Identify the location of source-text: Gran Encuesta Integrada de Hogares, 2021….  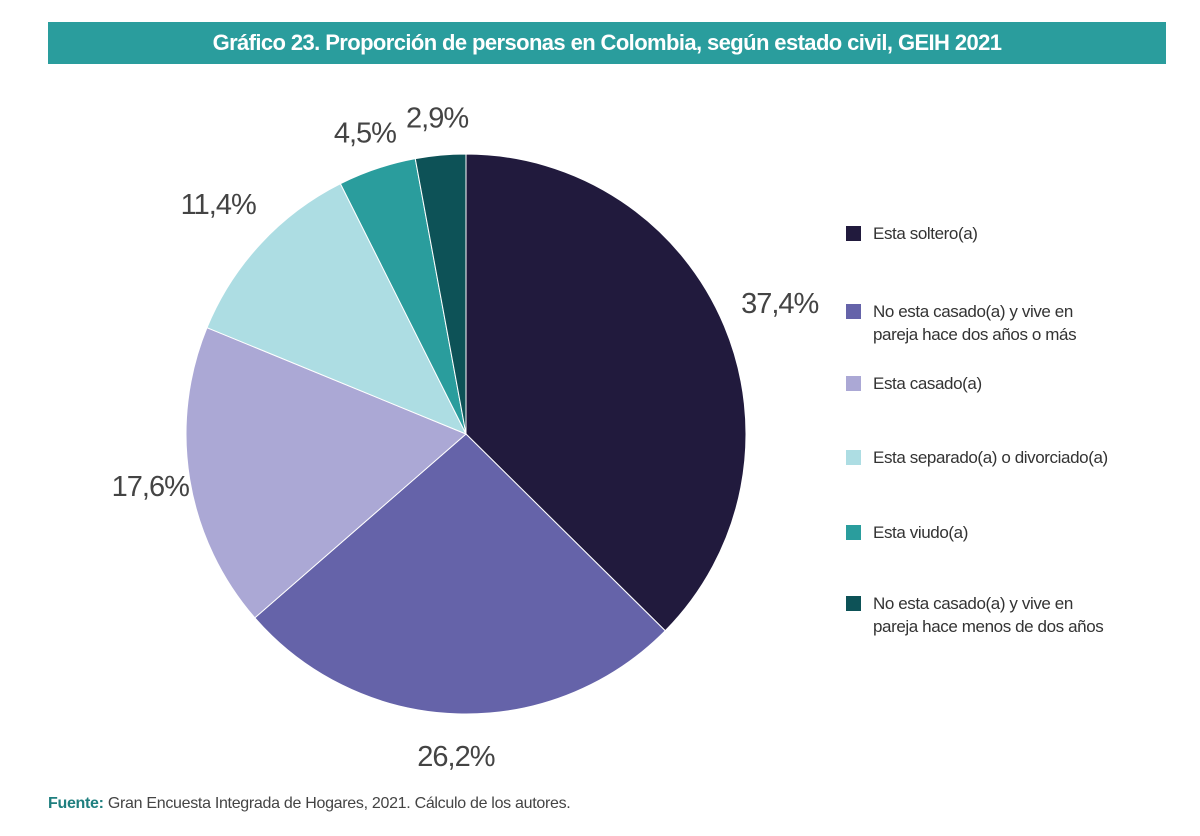
(339, 803).